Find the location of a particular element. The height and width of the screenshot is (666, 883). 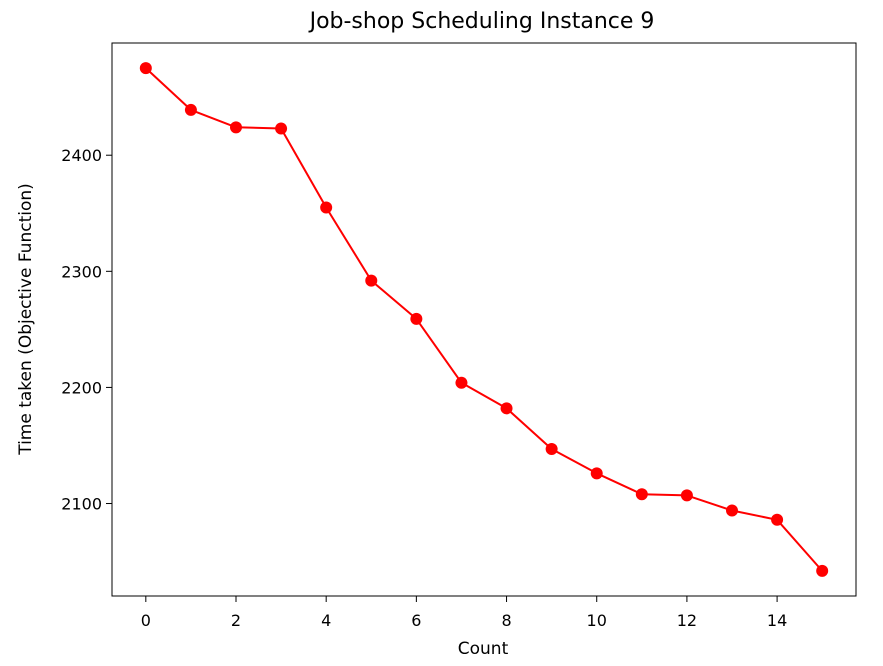

x-axis-title: Count is located at coordinates (483, 649).